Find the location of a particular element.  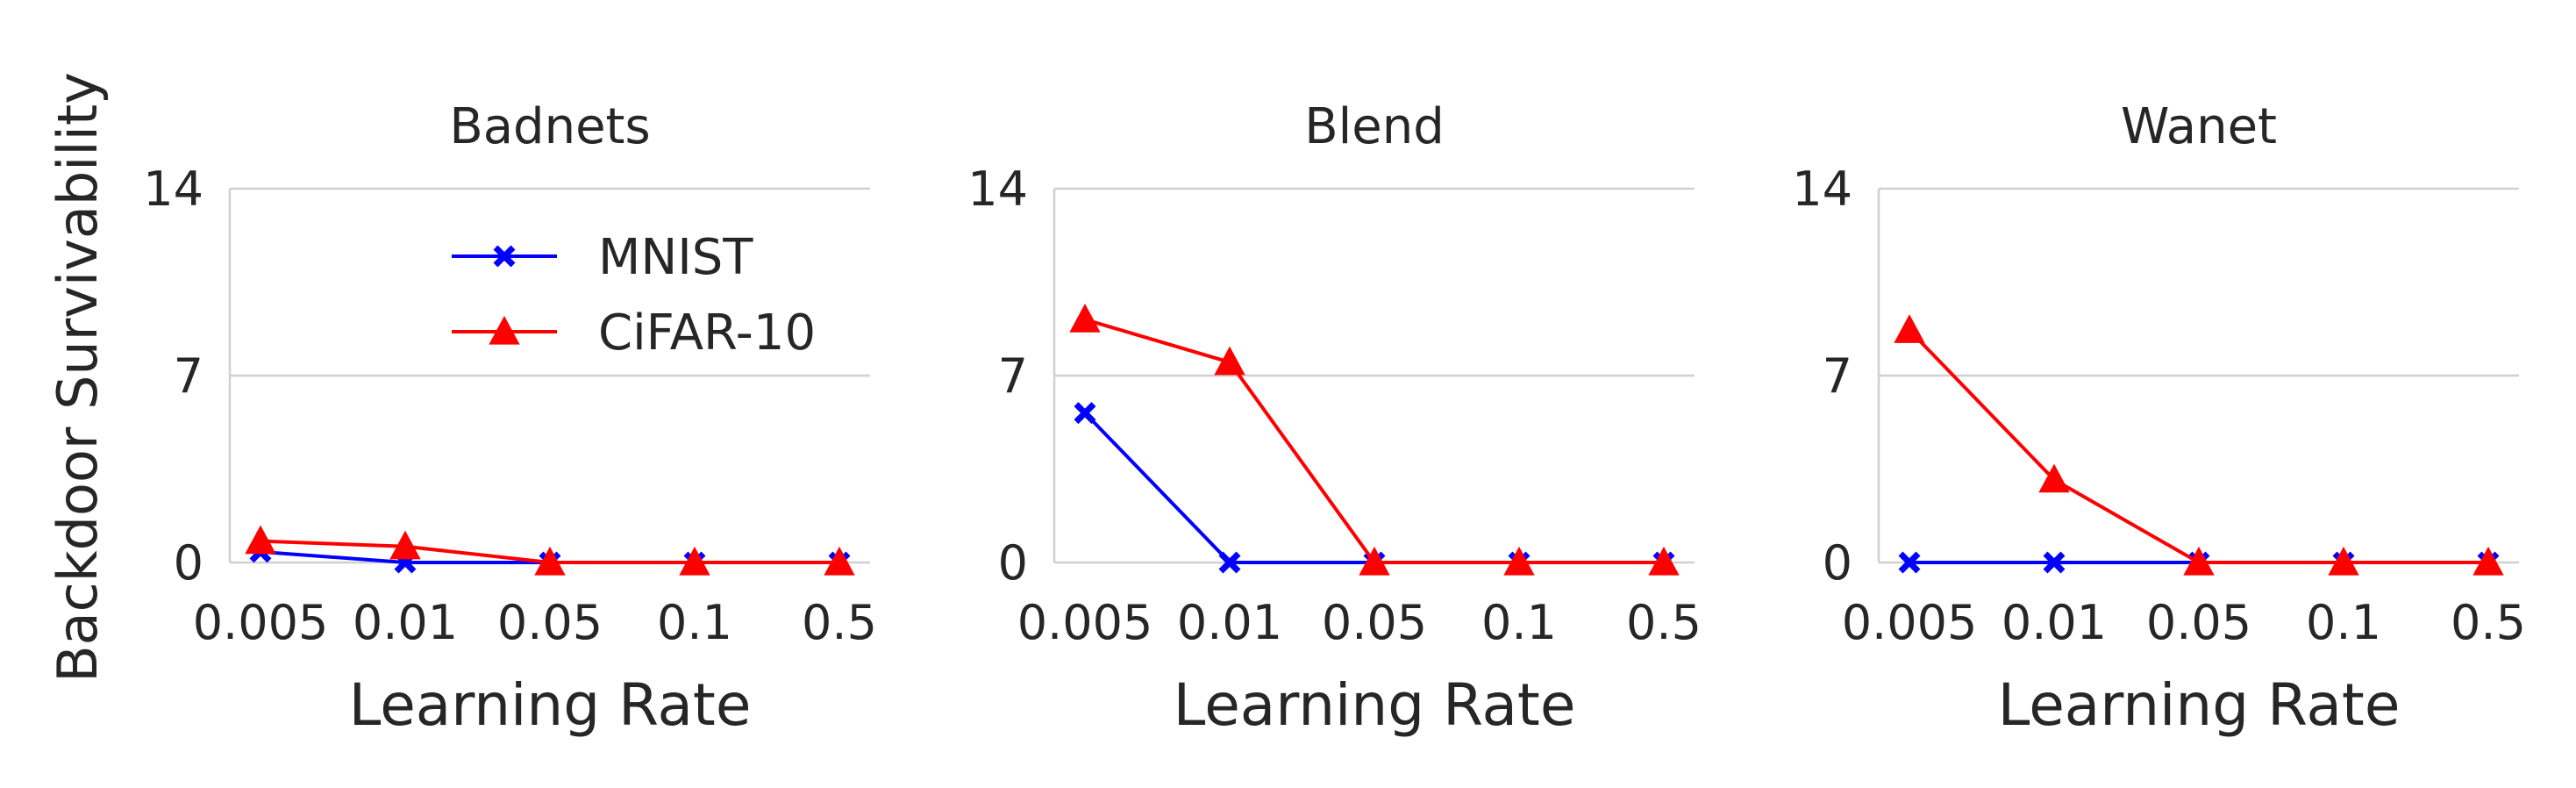

legend-item: MNIST is located at coordinates (603, 257).